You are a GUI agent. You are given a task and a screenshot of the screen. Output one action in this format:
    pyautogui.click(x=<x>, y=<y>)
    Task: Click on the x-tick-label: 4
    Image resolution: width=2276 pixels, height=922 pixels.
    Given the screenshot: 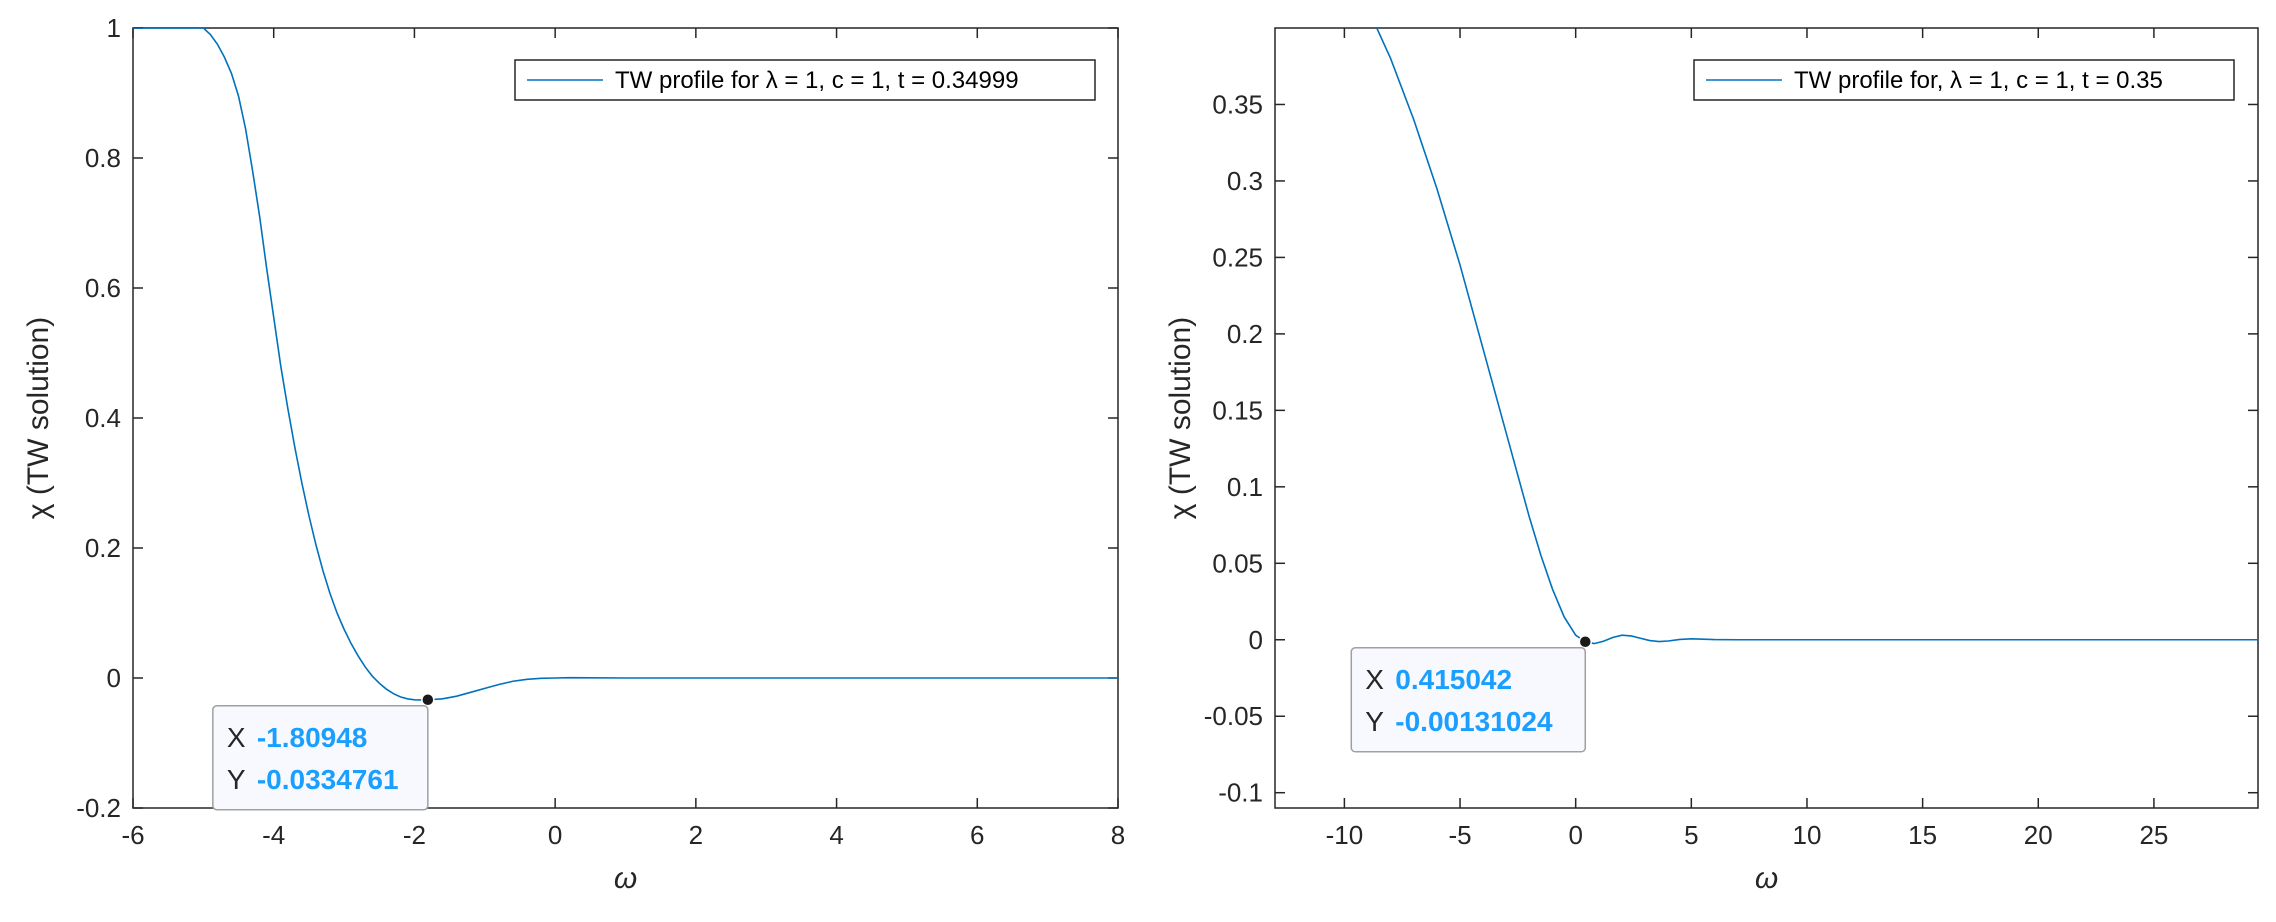 What is the action you would take?
    pyautogui.click(x=836, y=835)
    